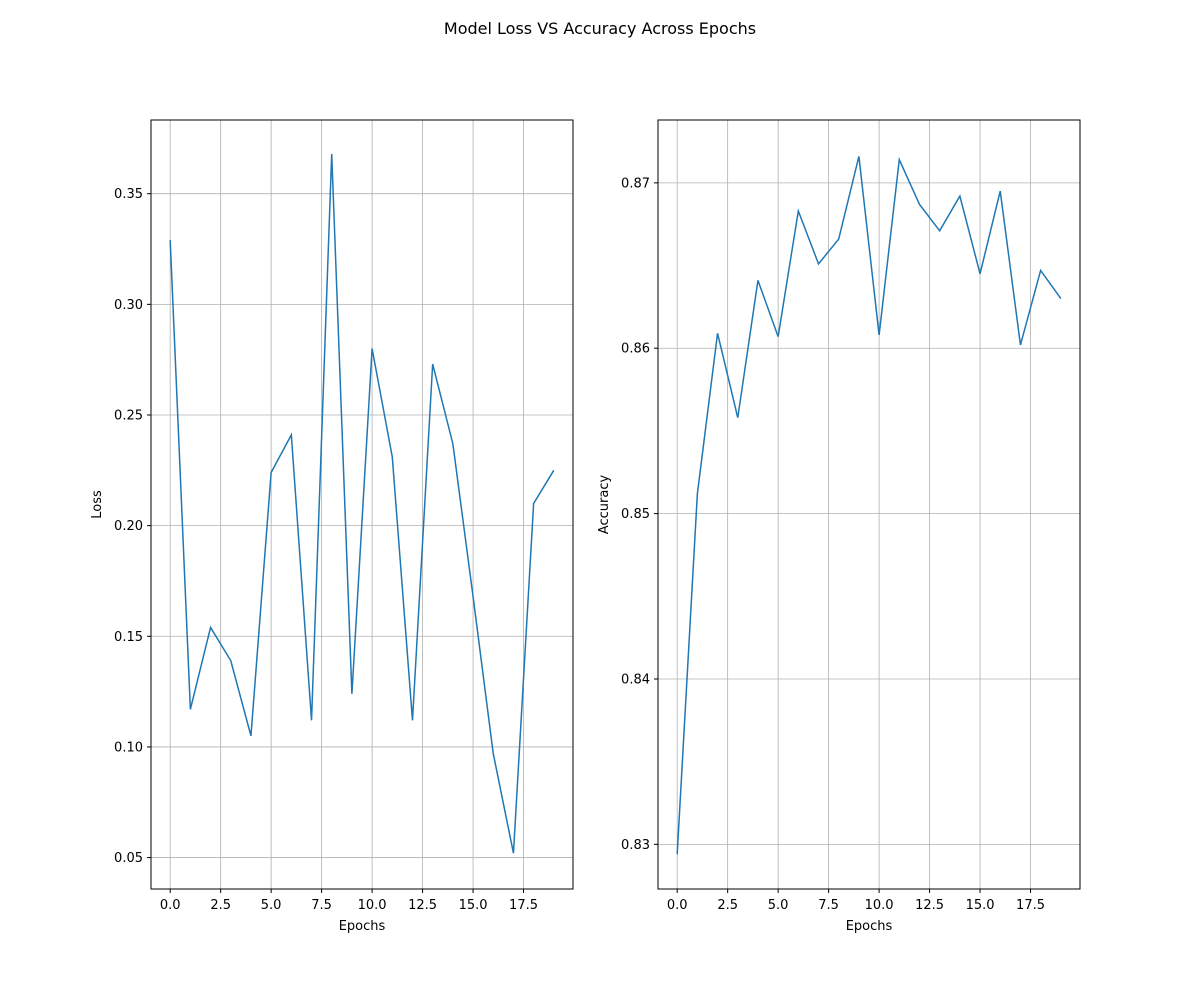  What do you see at coordinates (321, 905) in the screenshot?
I see `loss-x-tick-label: 7.5` at bounding box center [321, 905].